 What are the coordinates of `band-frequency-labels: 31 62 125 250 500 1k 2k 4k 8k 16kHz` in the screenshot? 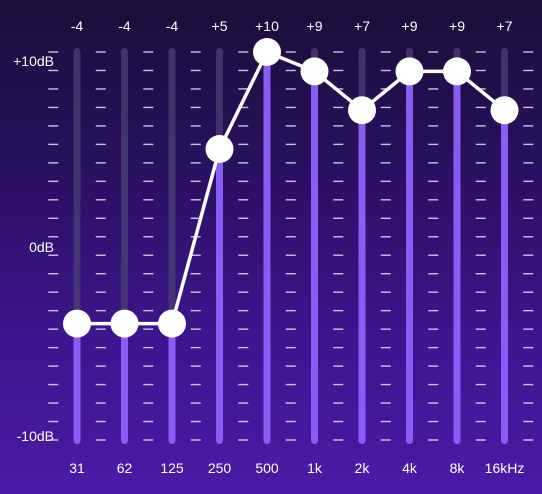 It's located at (296, 468).